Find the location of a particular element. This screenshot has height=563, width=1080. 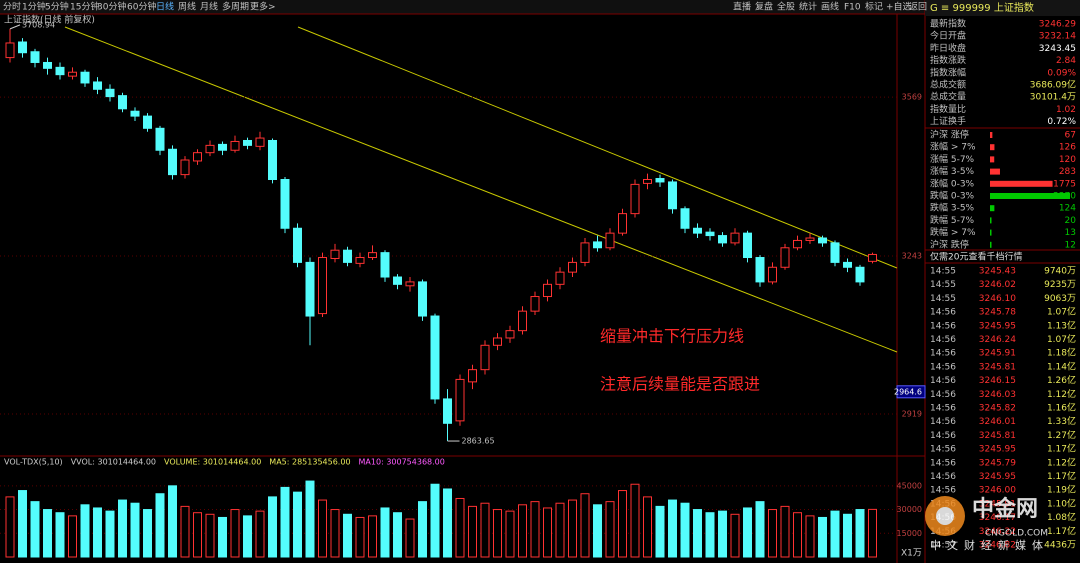

tick-price: 3246.02 is located at coordinates (997, 285).